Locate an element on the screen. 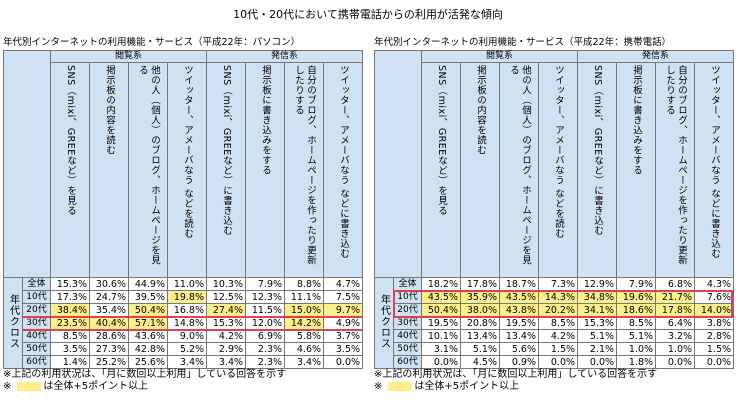  value-cell: 2.1% is located at coordinates (597, 349).